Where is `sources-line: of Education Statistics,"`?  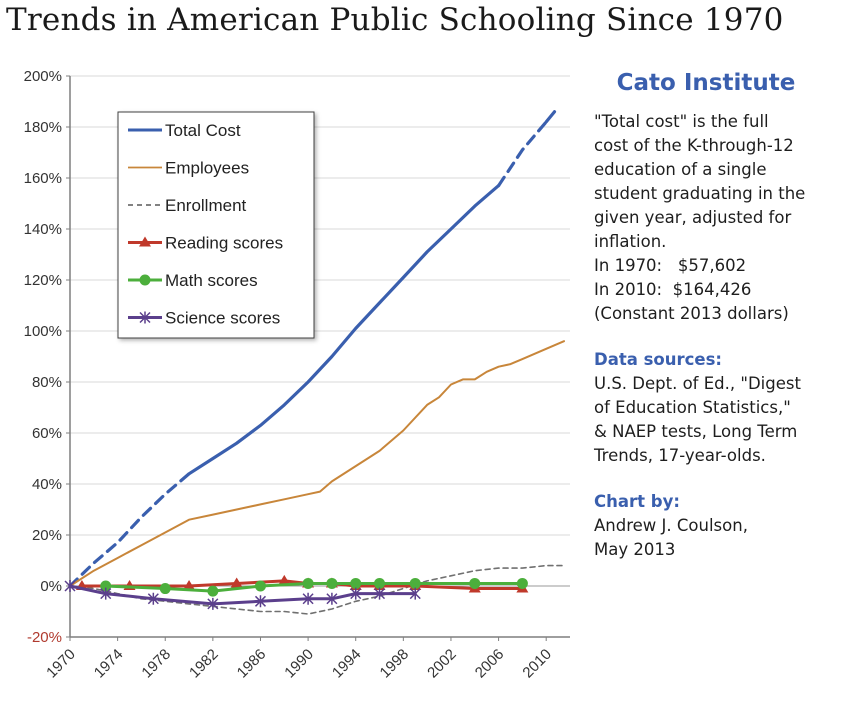 sources-line: of Education Statistics," is located at coordinates (692, 407).